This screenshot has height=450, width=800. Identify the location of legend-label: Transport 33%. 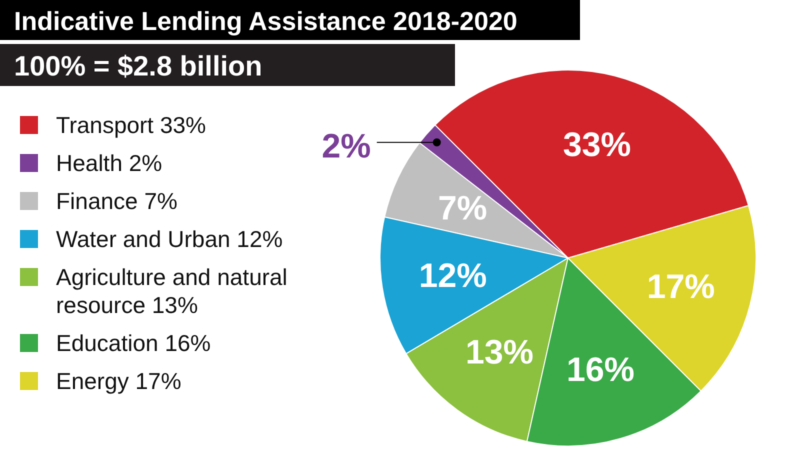
(131, 125).